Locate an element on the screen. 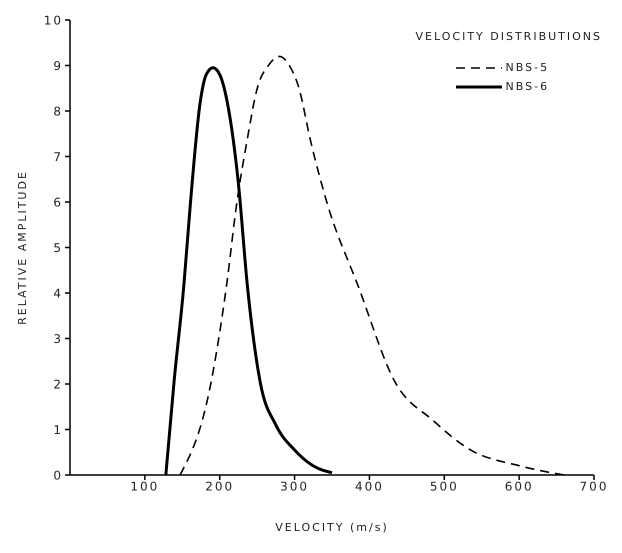  y-tick-label: 7 is located at coordinates (58, 157).